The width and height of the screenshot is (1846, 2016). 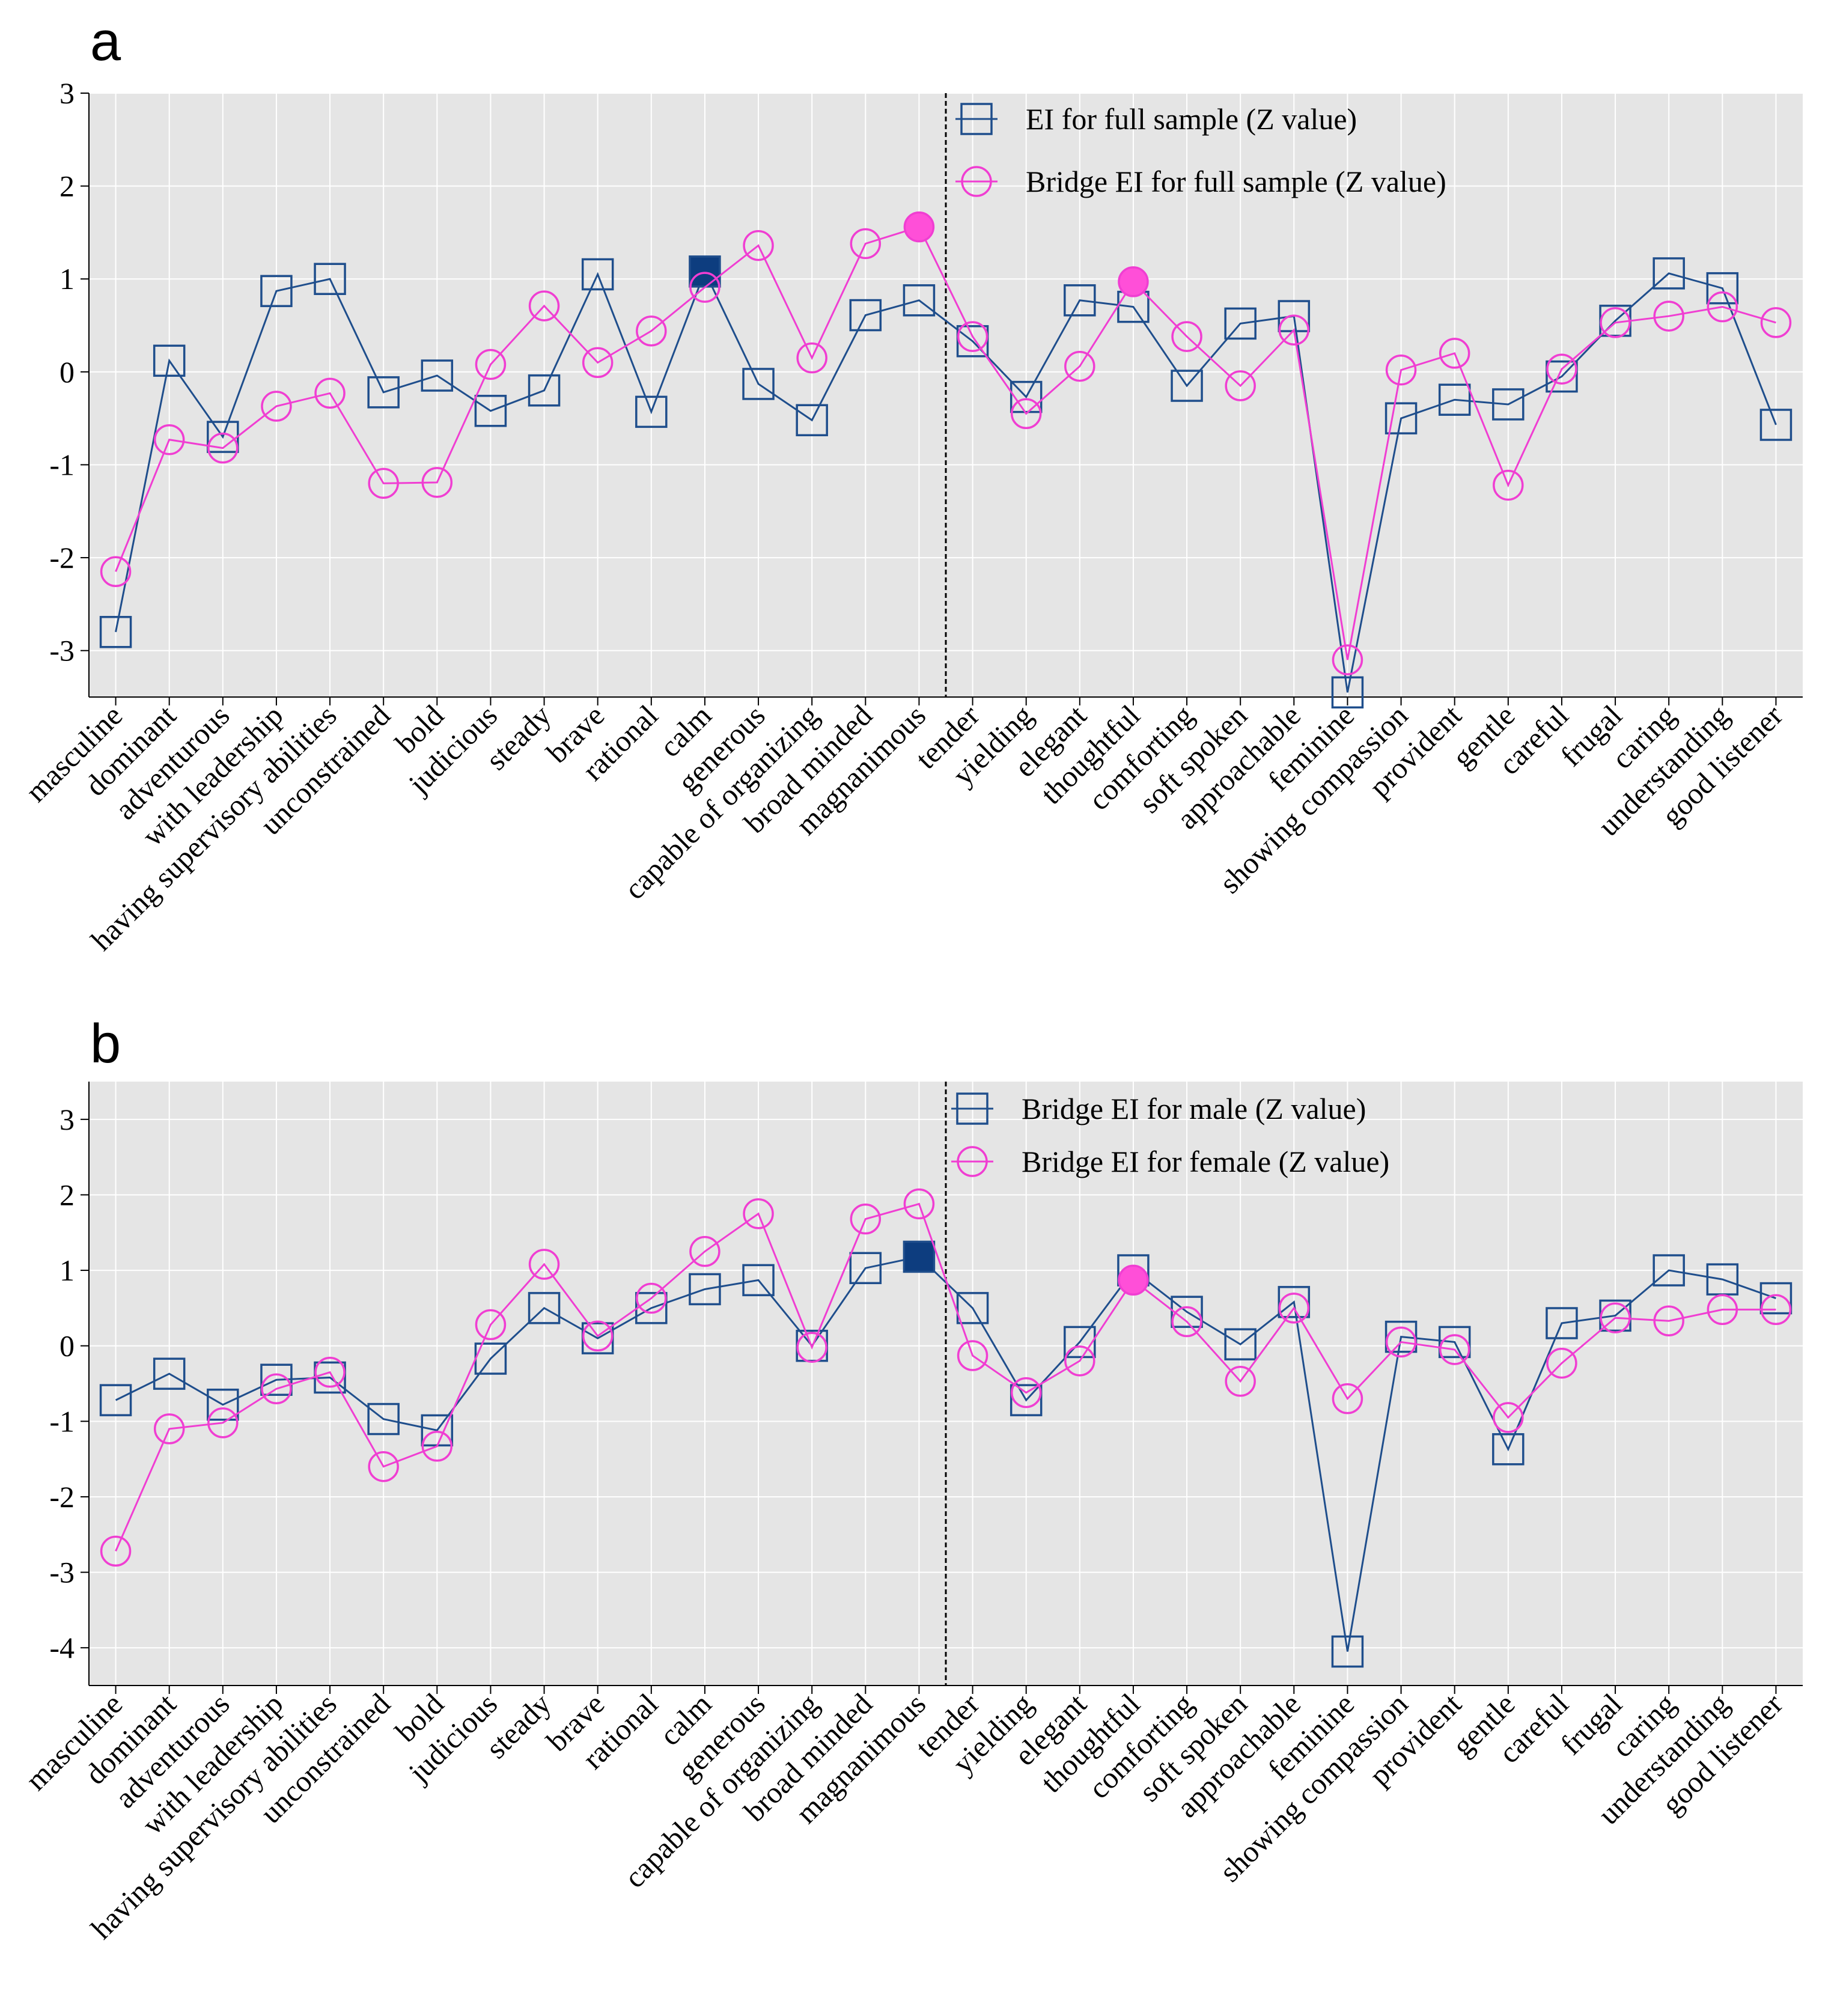 I want to click on panel-b-circle-point-with-leadership, so click(x=277, y=1389).